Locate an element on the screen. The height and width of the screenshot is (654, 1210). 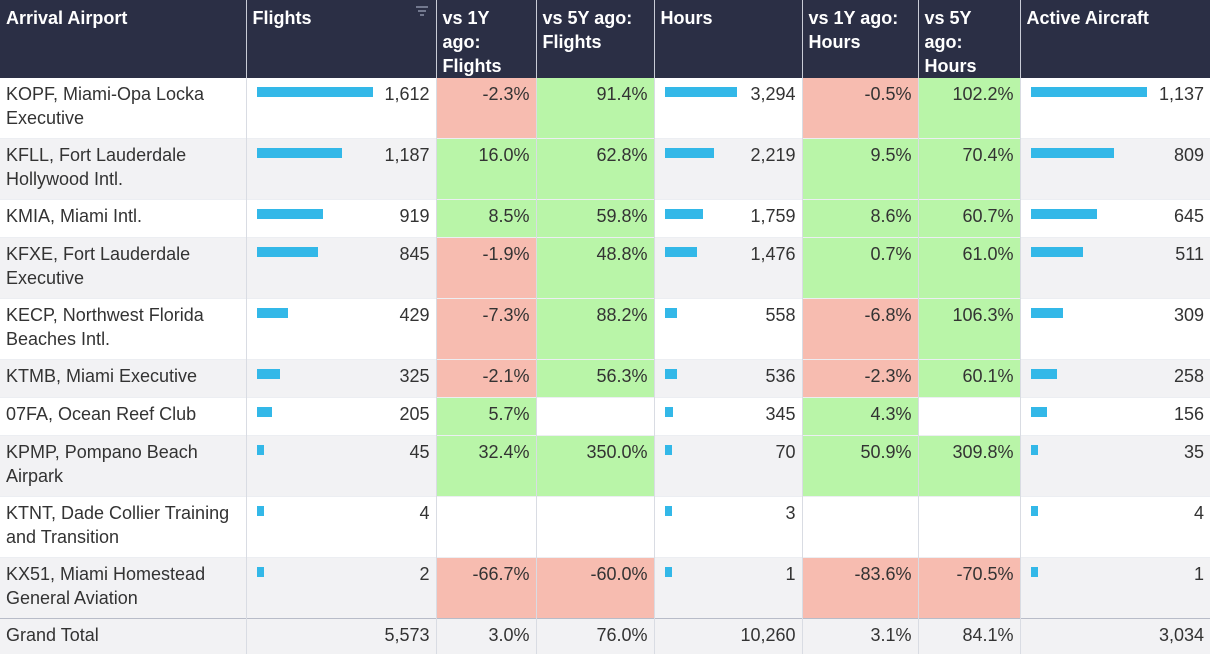
hours-cell: 536 is located at coordinates (728, 379).